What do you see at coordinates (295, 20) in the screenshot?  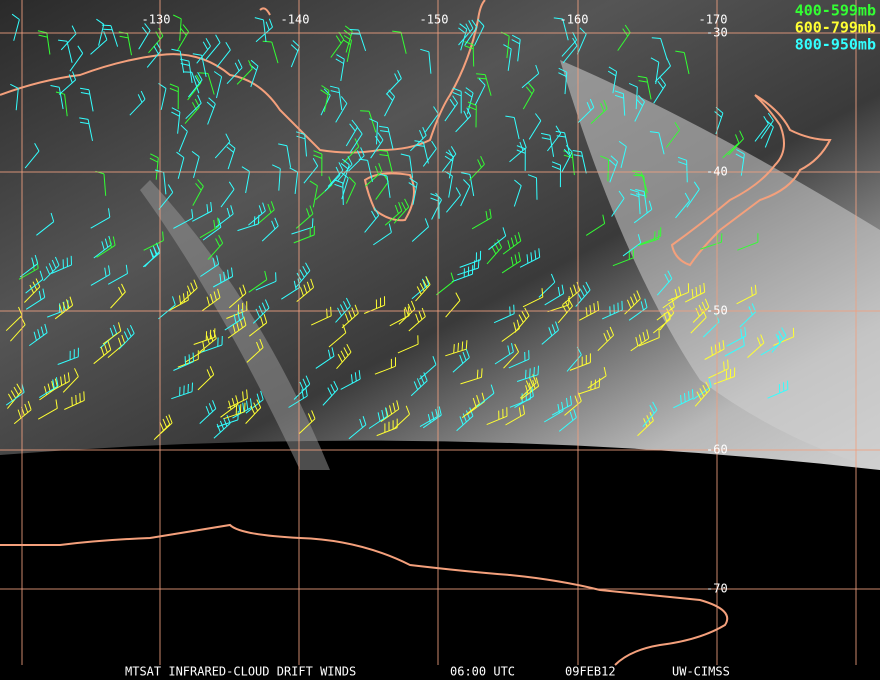 I see `longitude-label: -140` at bounding box center [295, 20].